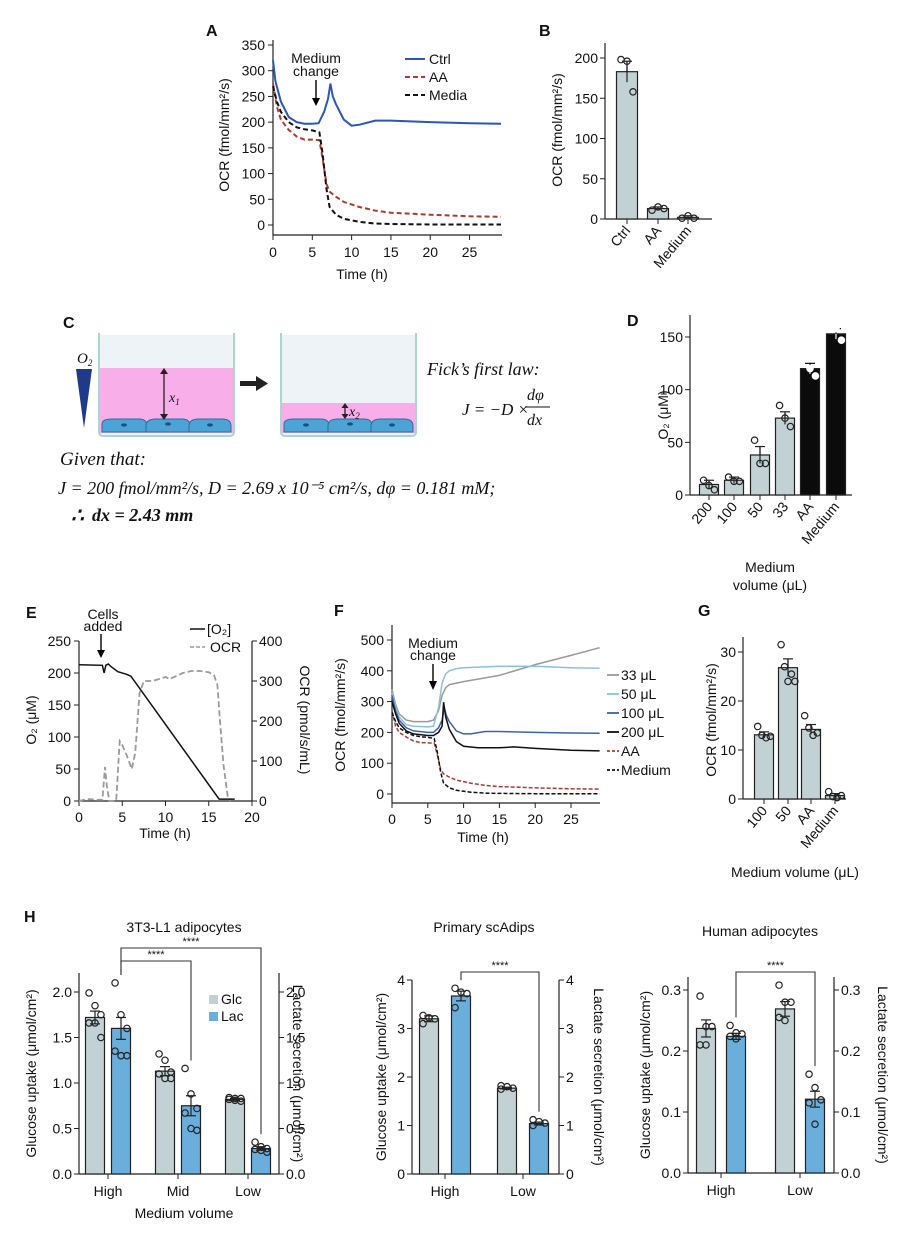  Describe the element at coordinates (63, 1129) in the screenshot. I see `y-tick-label: 0.5` at that location.